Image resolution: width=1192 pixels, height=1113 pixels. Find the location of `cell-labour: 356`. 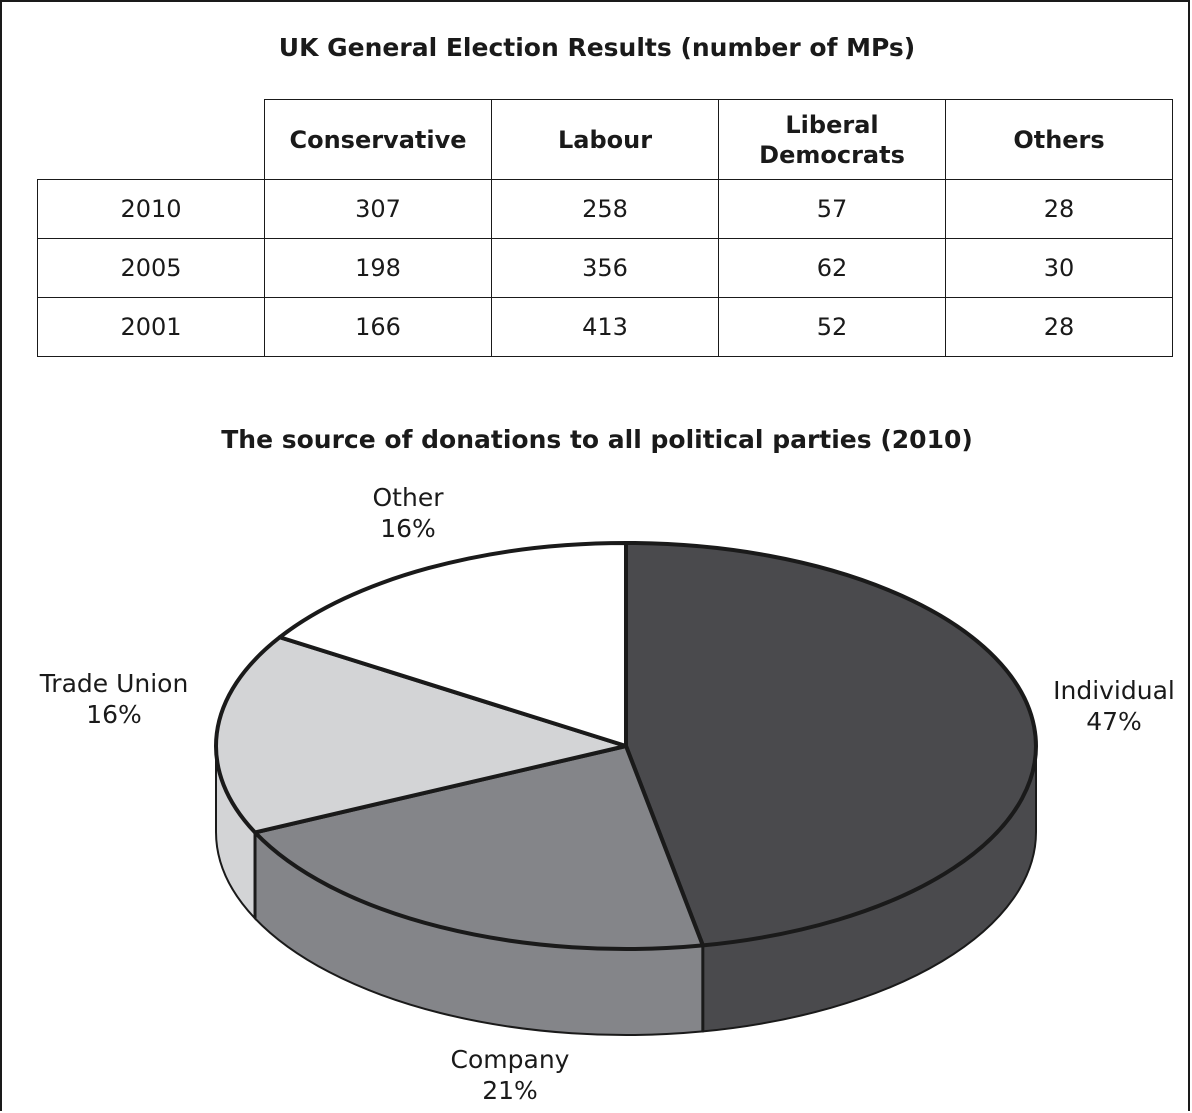

cell-labour: 356 is located at coordinates (605, 268).